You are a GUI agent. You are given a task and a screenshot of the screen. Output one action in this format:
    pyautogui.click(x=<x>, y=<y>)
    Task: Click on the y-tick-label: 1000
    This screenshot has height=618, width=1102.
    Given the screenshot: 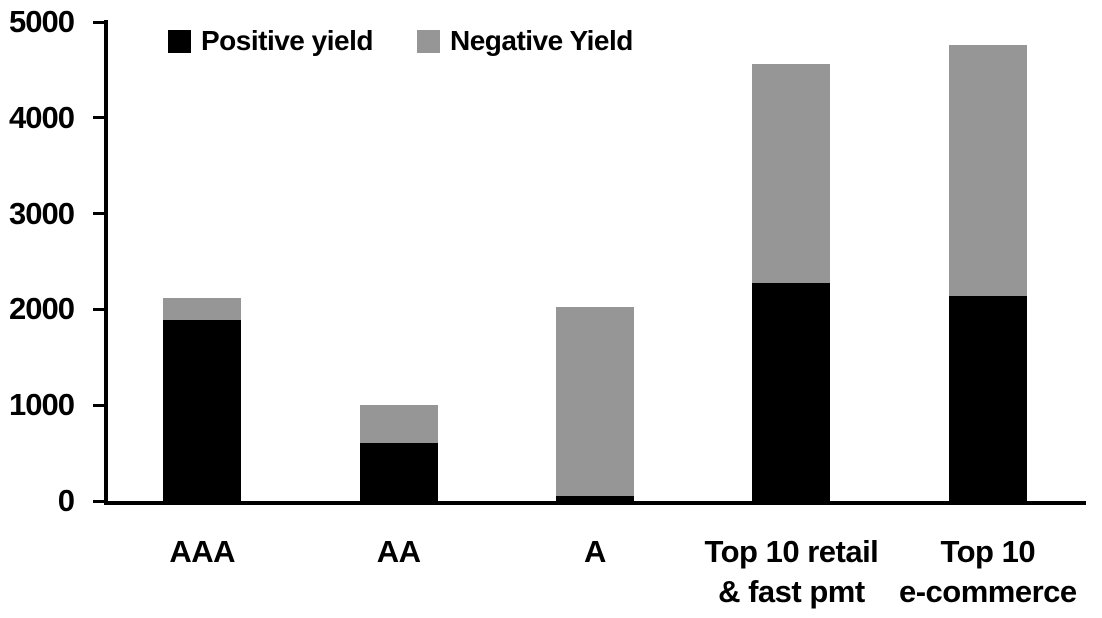 What is the action you would take?
    pyautogui.click(x=42, y=405)
    